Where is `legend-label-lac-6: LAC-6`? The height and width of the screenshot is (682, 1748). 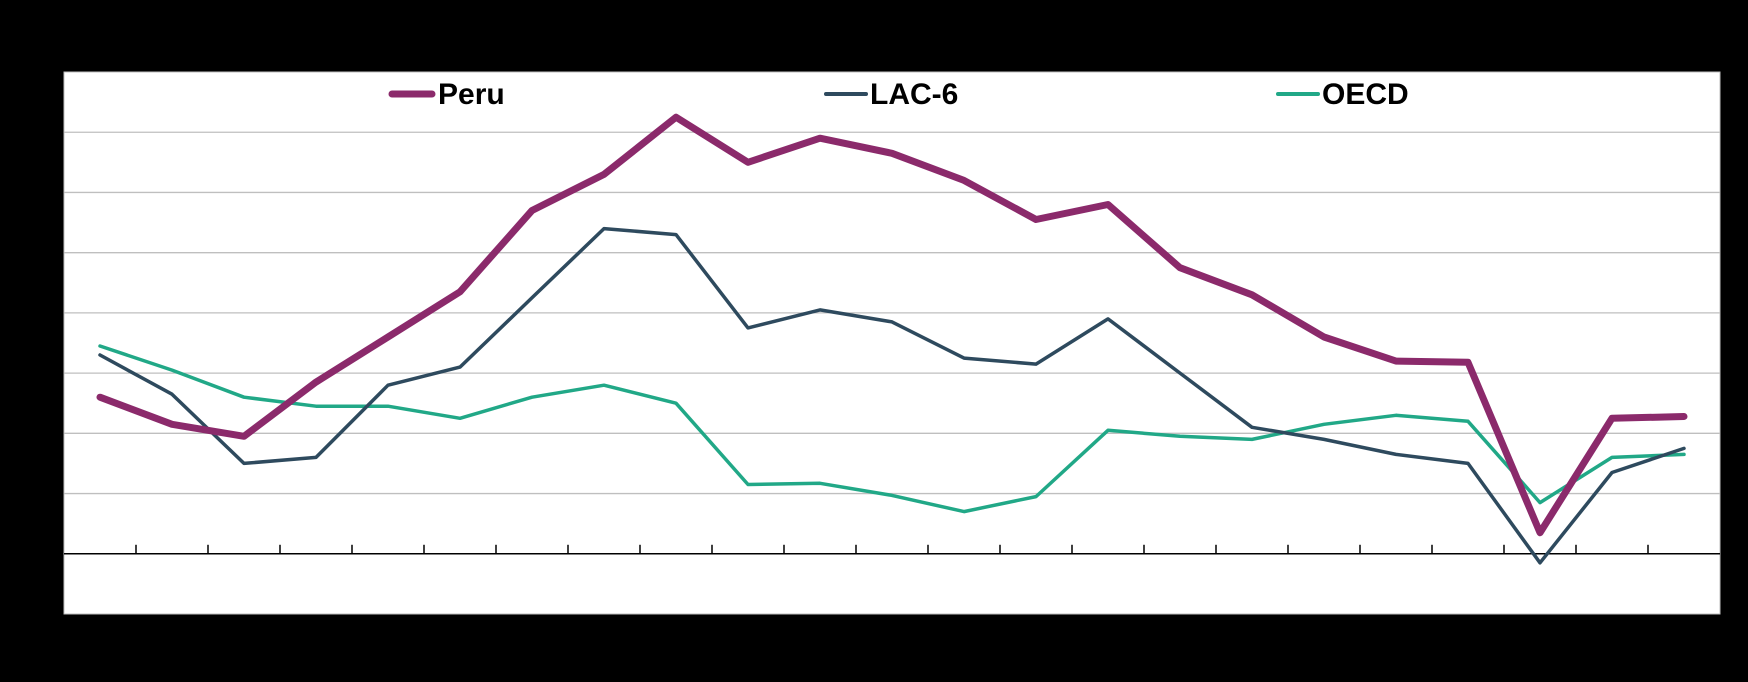
legend-label-lac-6: LAC-6 is located at coordinates (914, 94).